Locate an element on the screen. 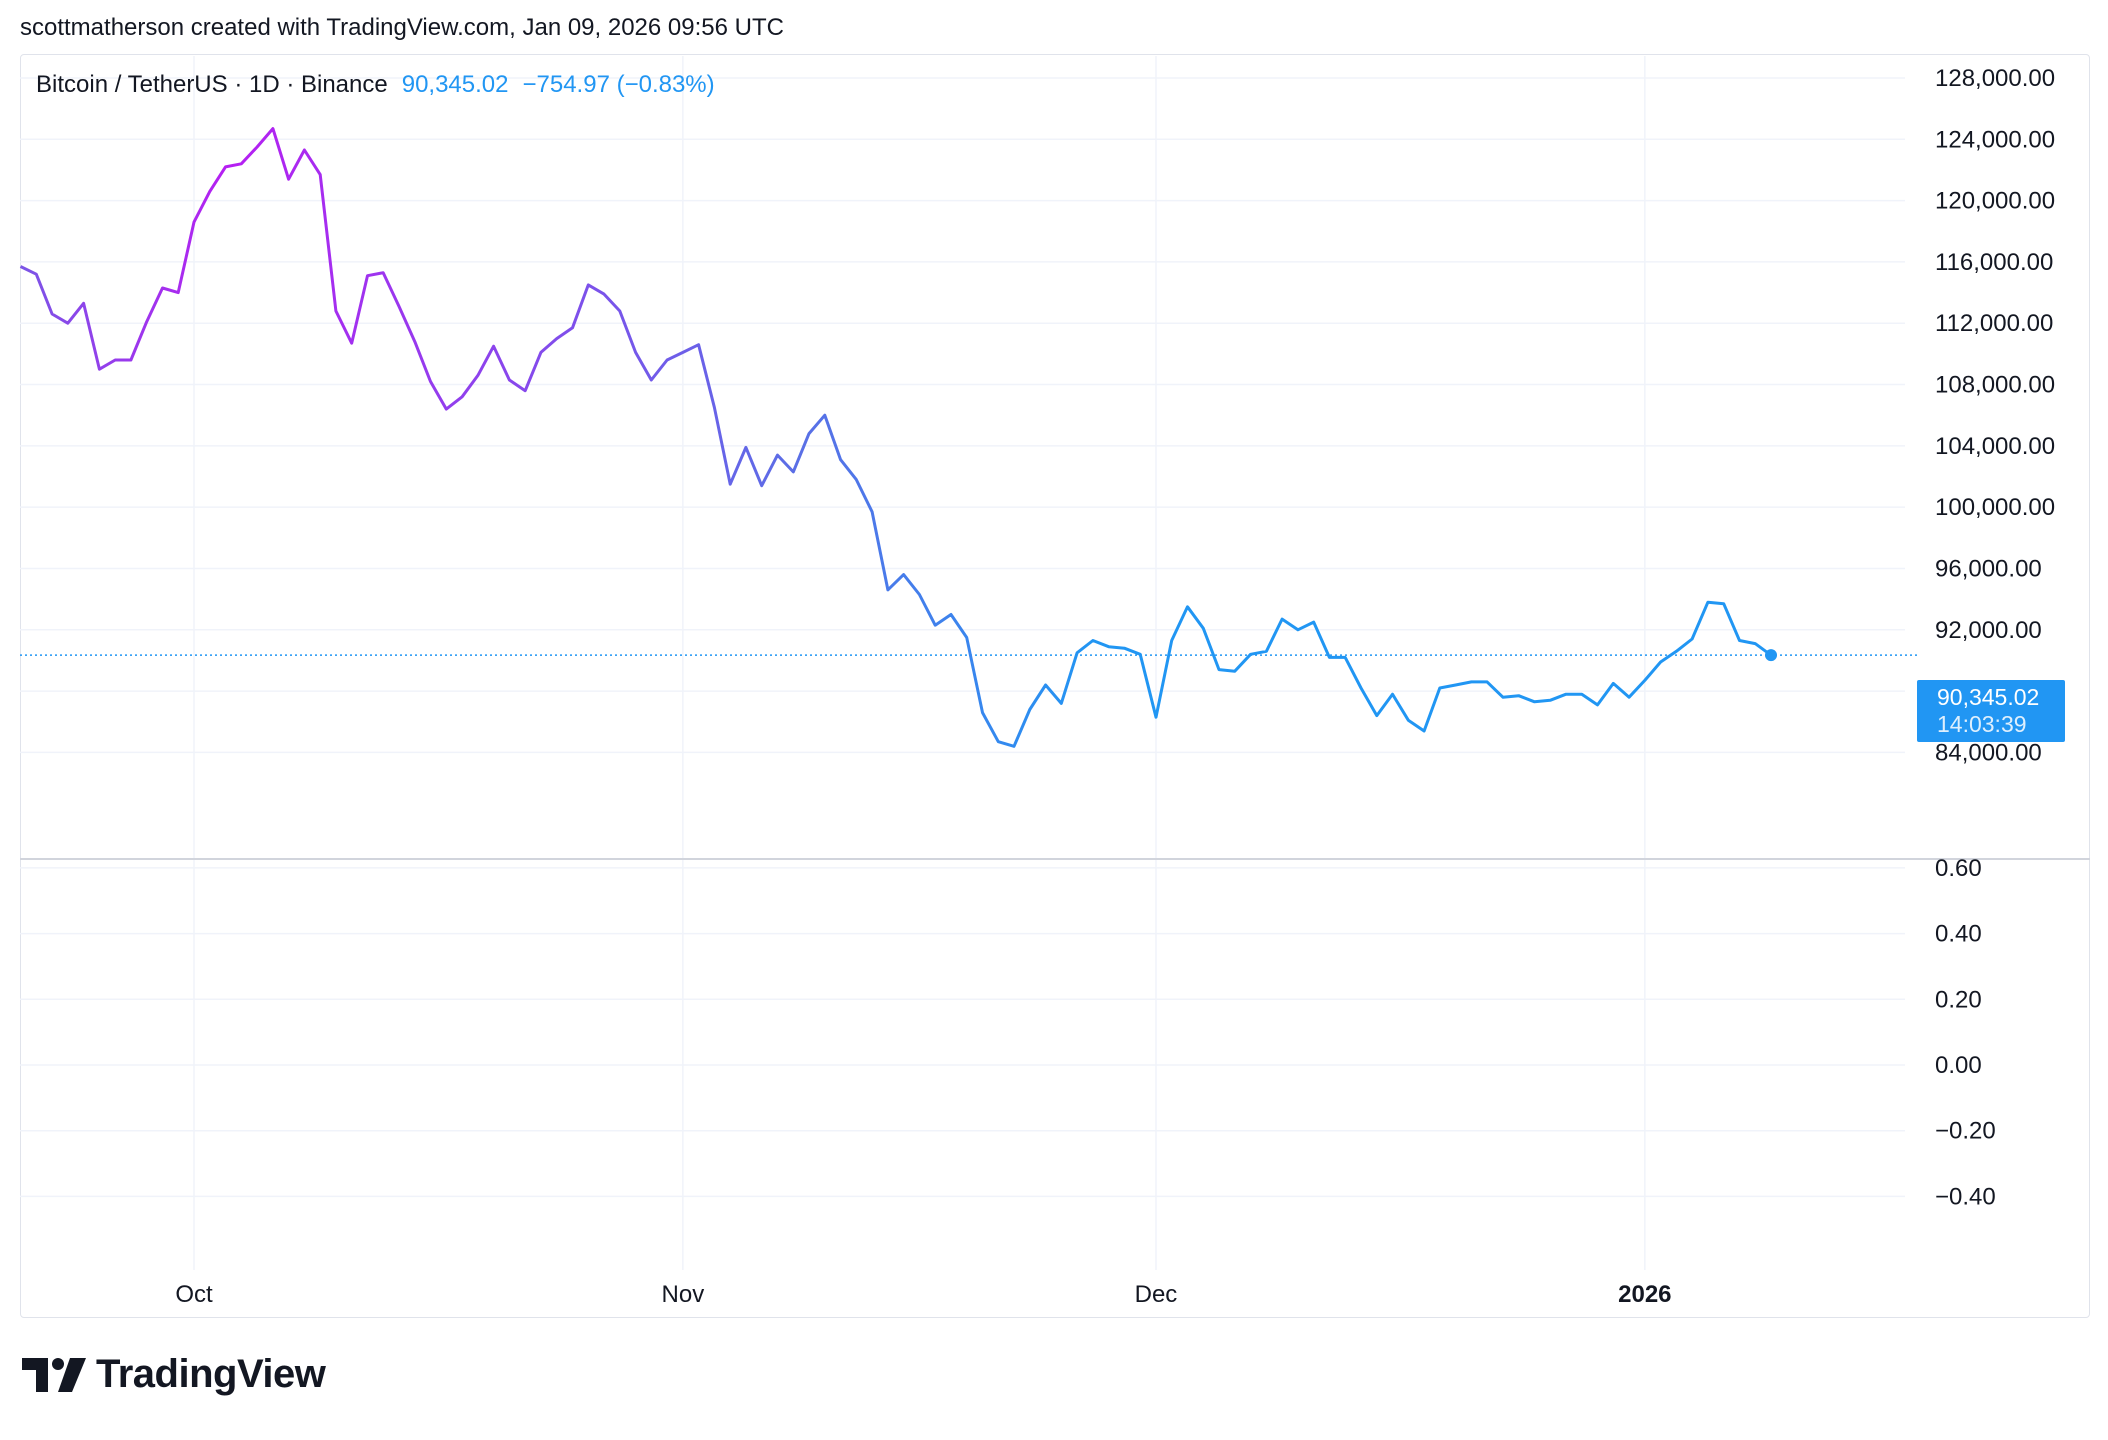  time-axis: Oct Nov Dec 2026 is located at coordinates (923, 1294).